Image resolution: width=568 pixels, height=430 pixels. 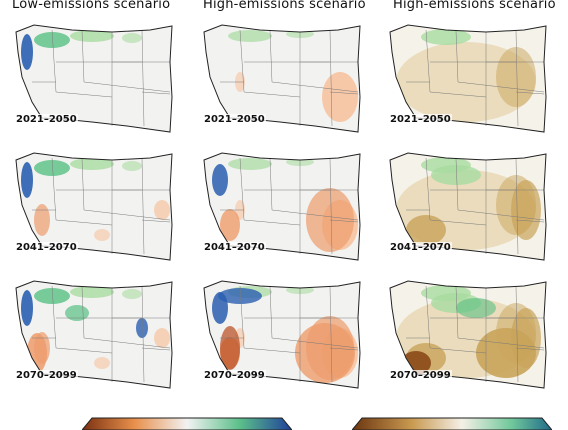 I want to click on colorbar-left, so click(x=187, y=423).